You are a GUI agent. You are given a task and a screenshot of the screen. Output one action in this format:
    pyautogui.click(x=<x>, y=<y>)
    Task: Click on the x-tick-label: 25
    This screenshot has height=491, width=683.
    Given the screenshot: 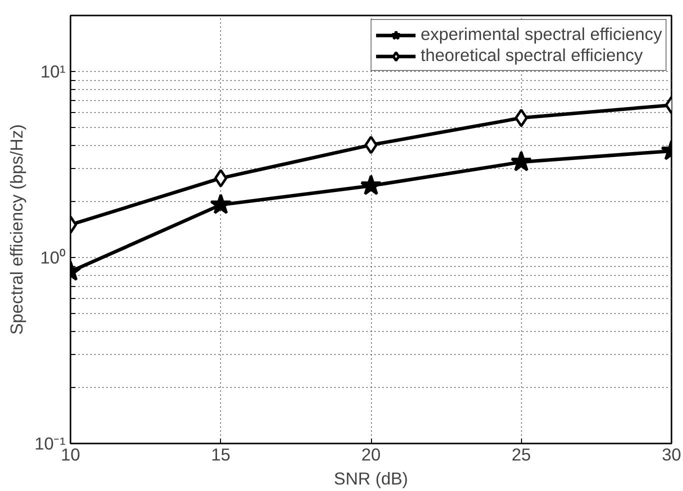 What is the action you would take?
    pyautogui.click(x=521, y=454)
    